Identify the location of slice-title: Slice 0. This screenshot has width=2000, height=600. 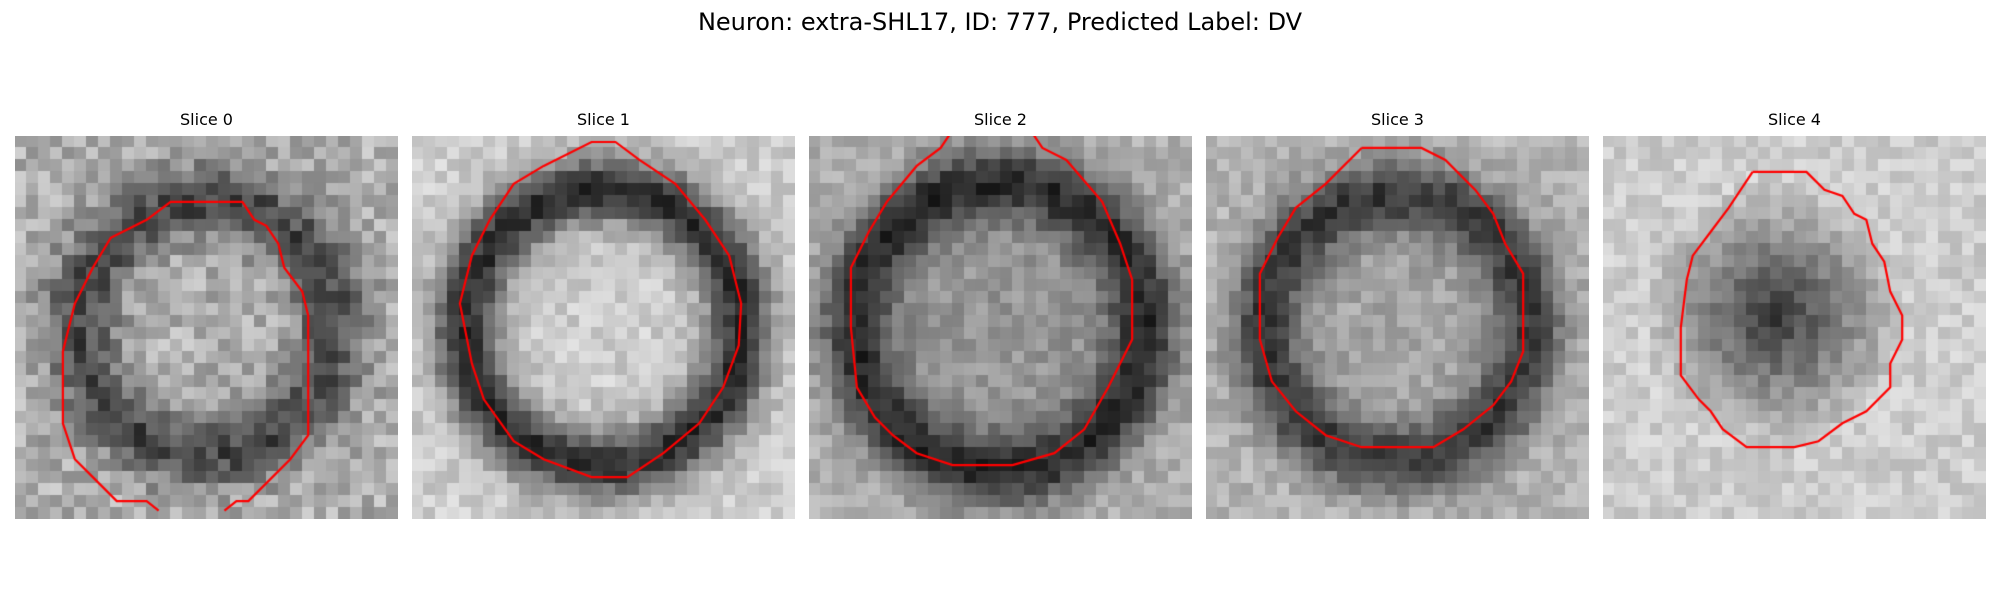
(206, 119).